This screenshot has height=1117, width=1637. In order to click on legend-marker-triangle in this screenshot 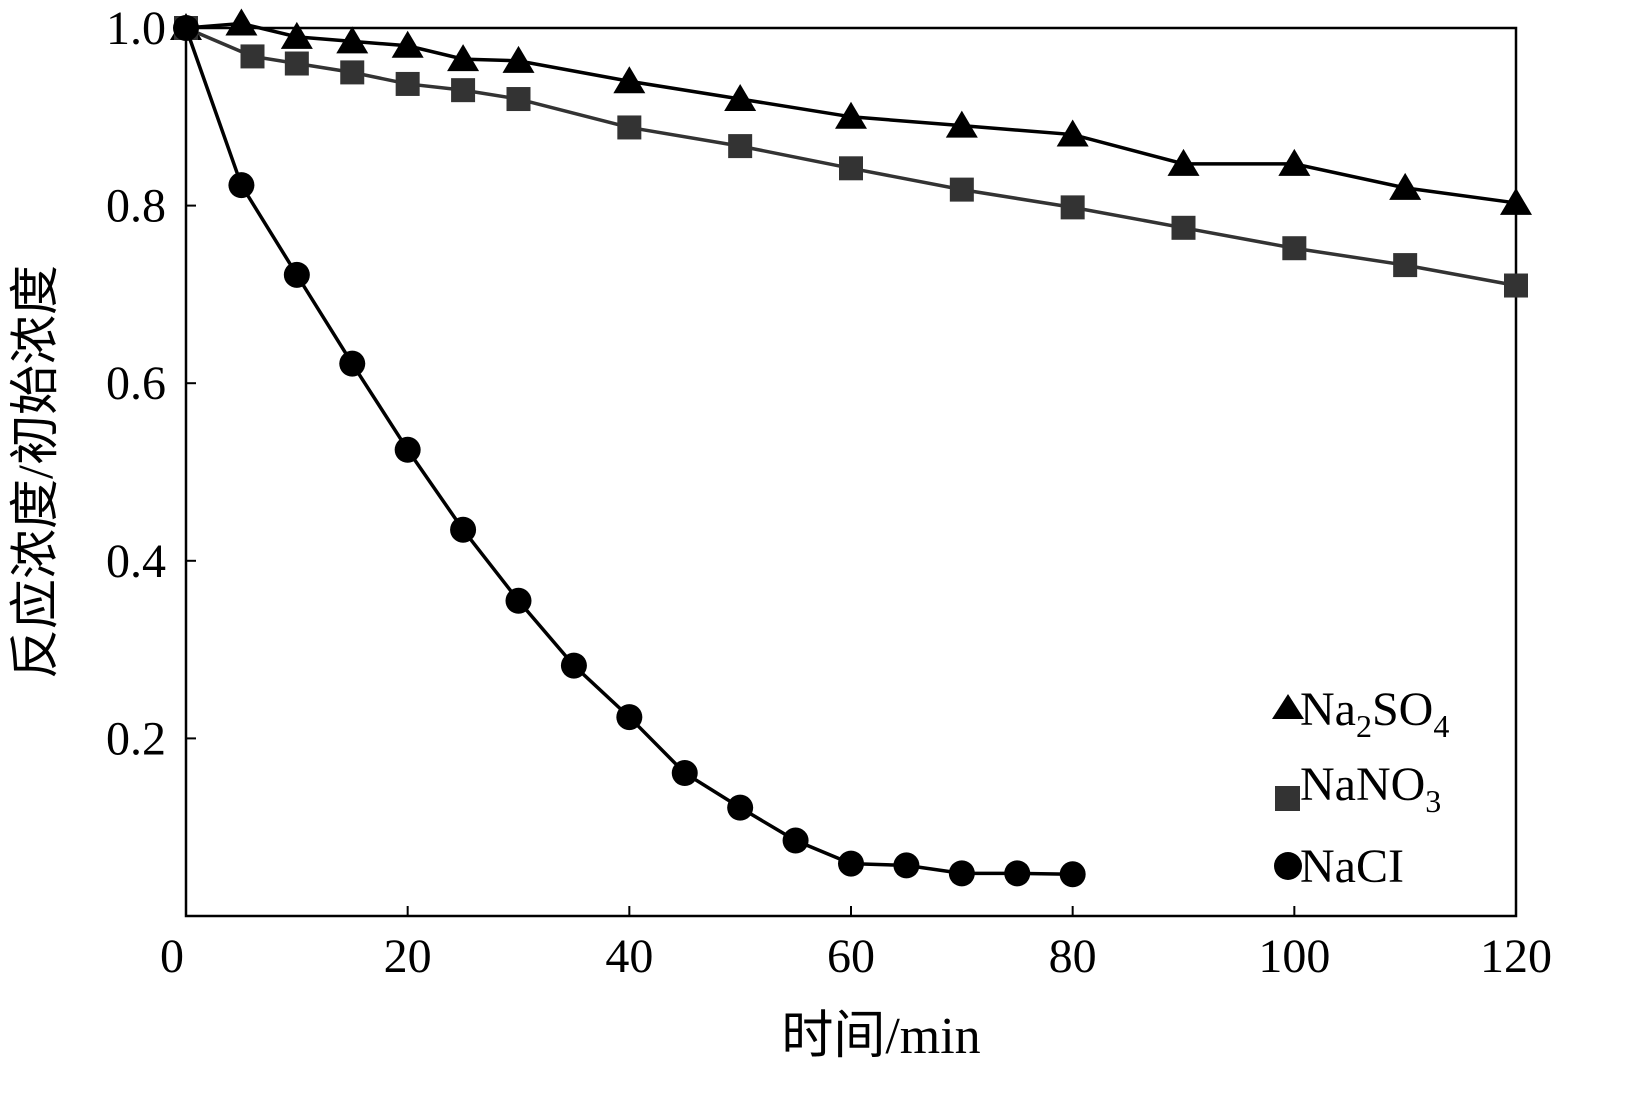, I will do `click(1288, 706)`.